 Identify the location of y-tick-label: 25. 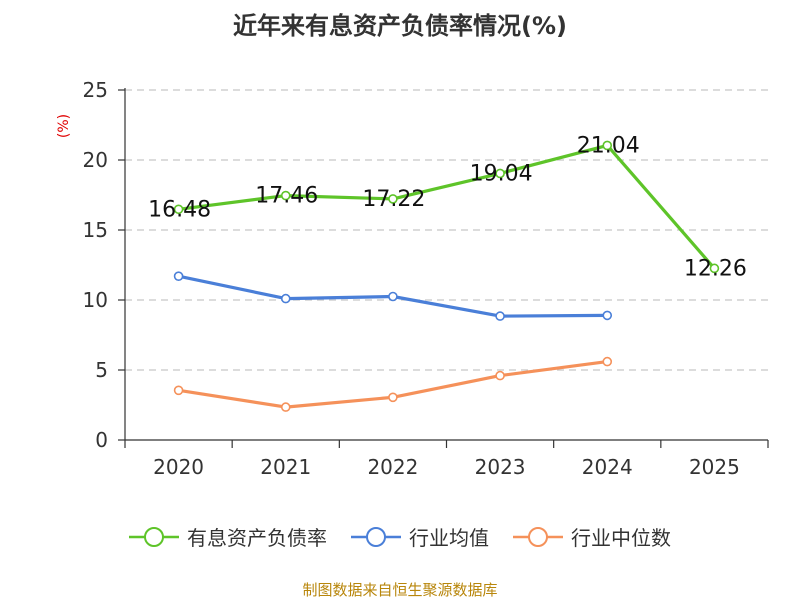
(95, 90).